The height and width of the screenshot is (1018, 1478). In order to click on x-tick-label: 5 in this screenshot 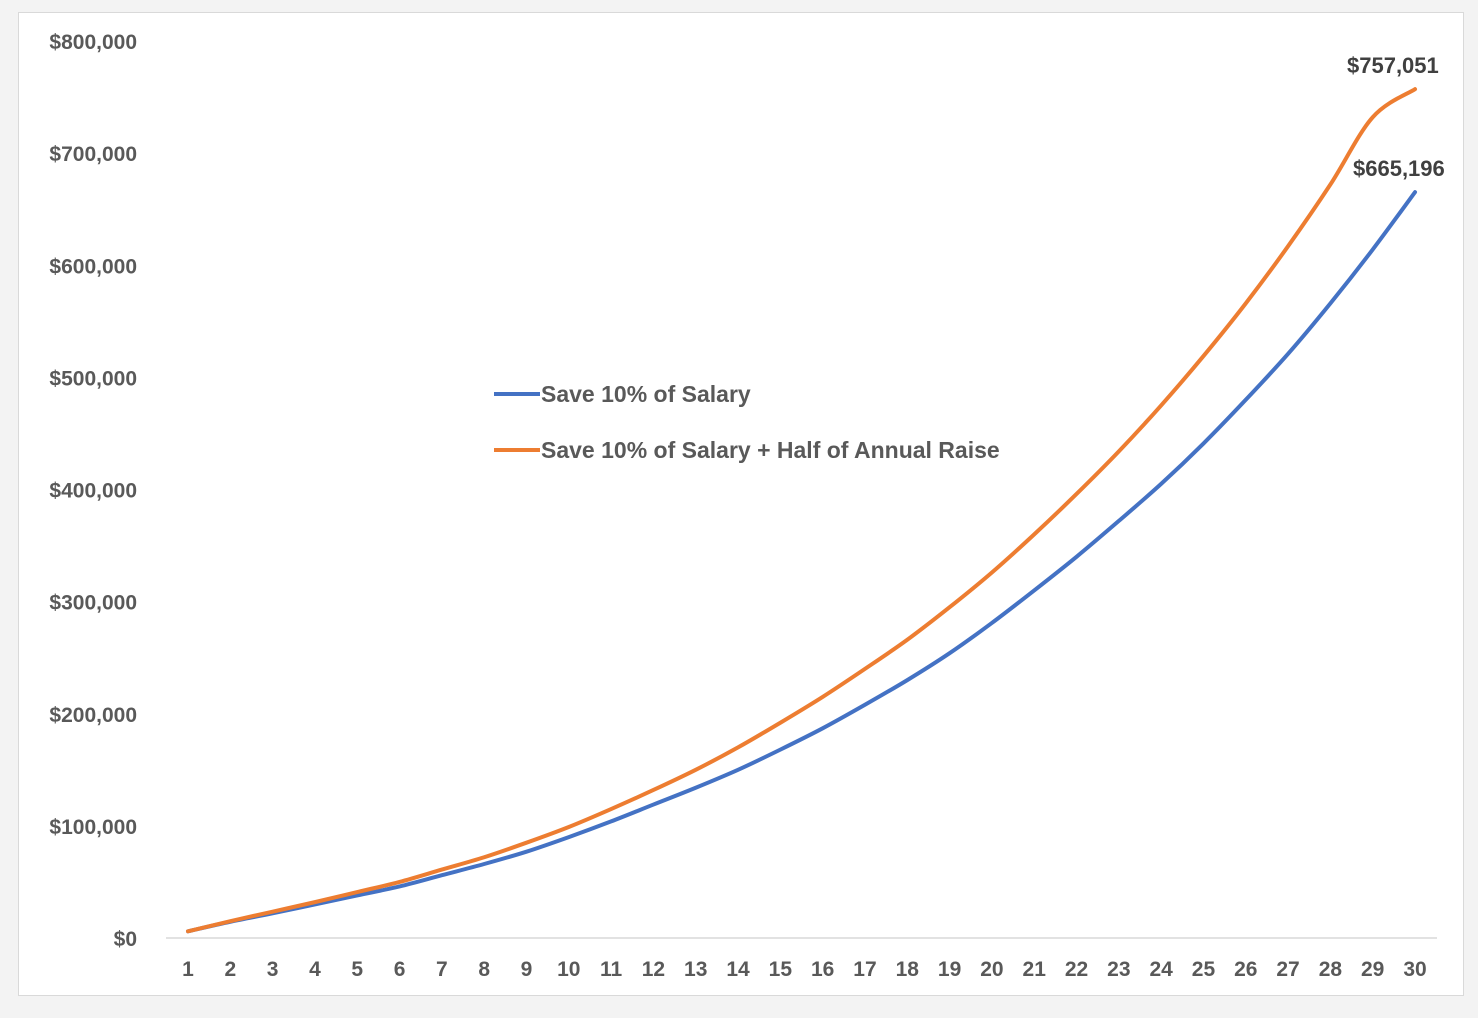, I will do `click(357, 969)`.